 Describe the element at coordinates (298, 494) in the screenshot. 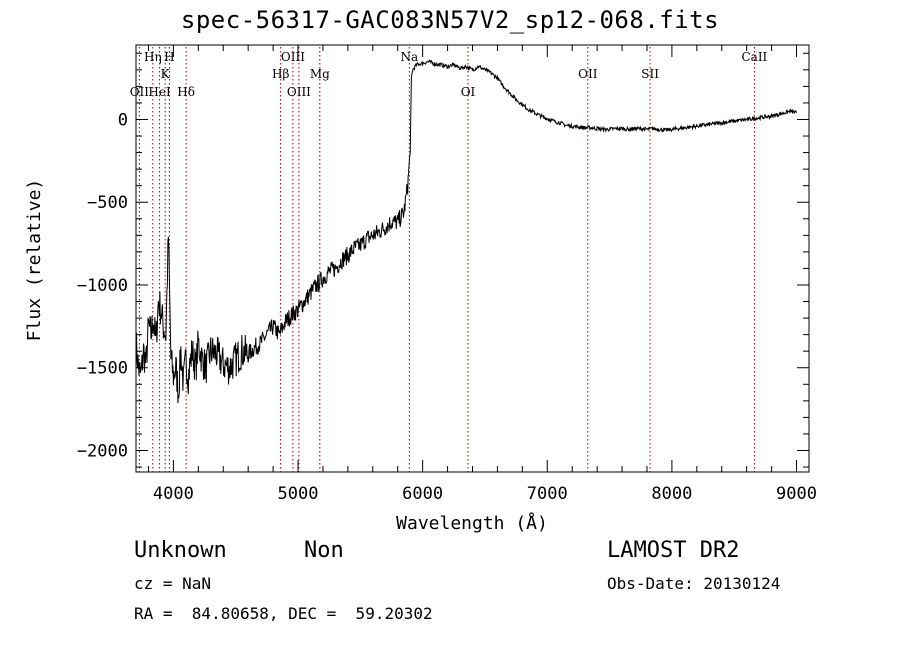

I see `x-tick-label: 5000` at that location.